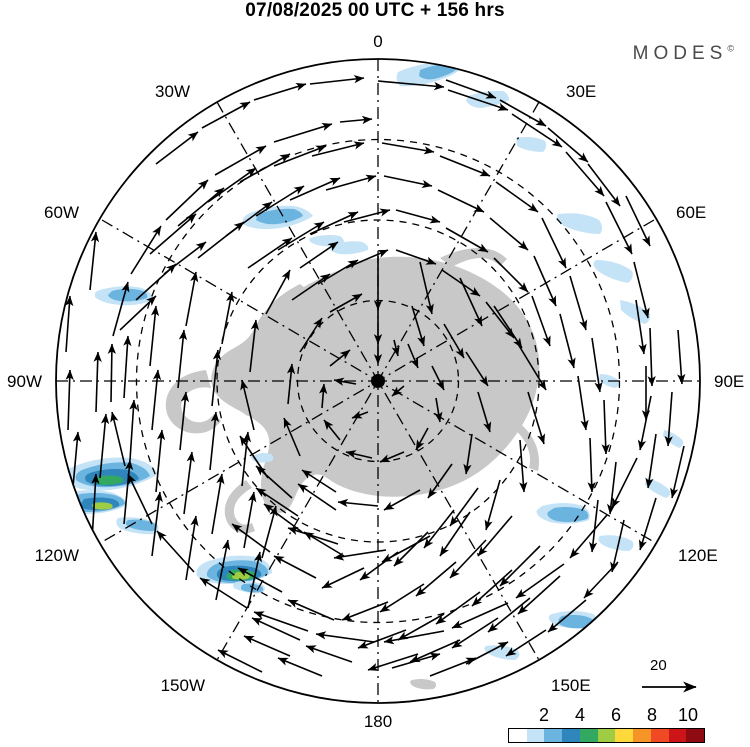 The height and width of the screenshot is (747, 750). Describe the element at coordinates (378, 721) in the screenshot. I see `longitude-label-180: 180` at that location.